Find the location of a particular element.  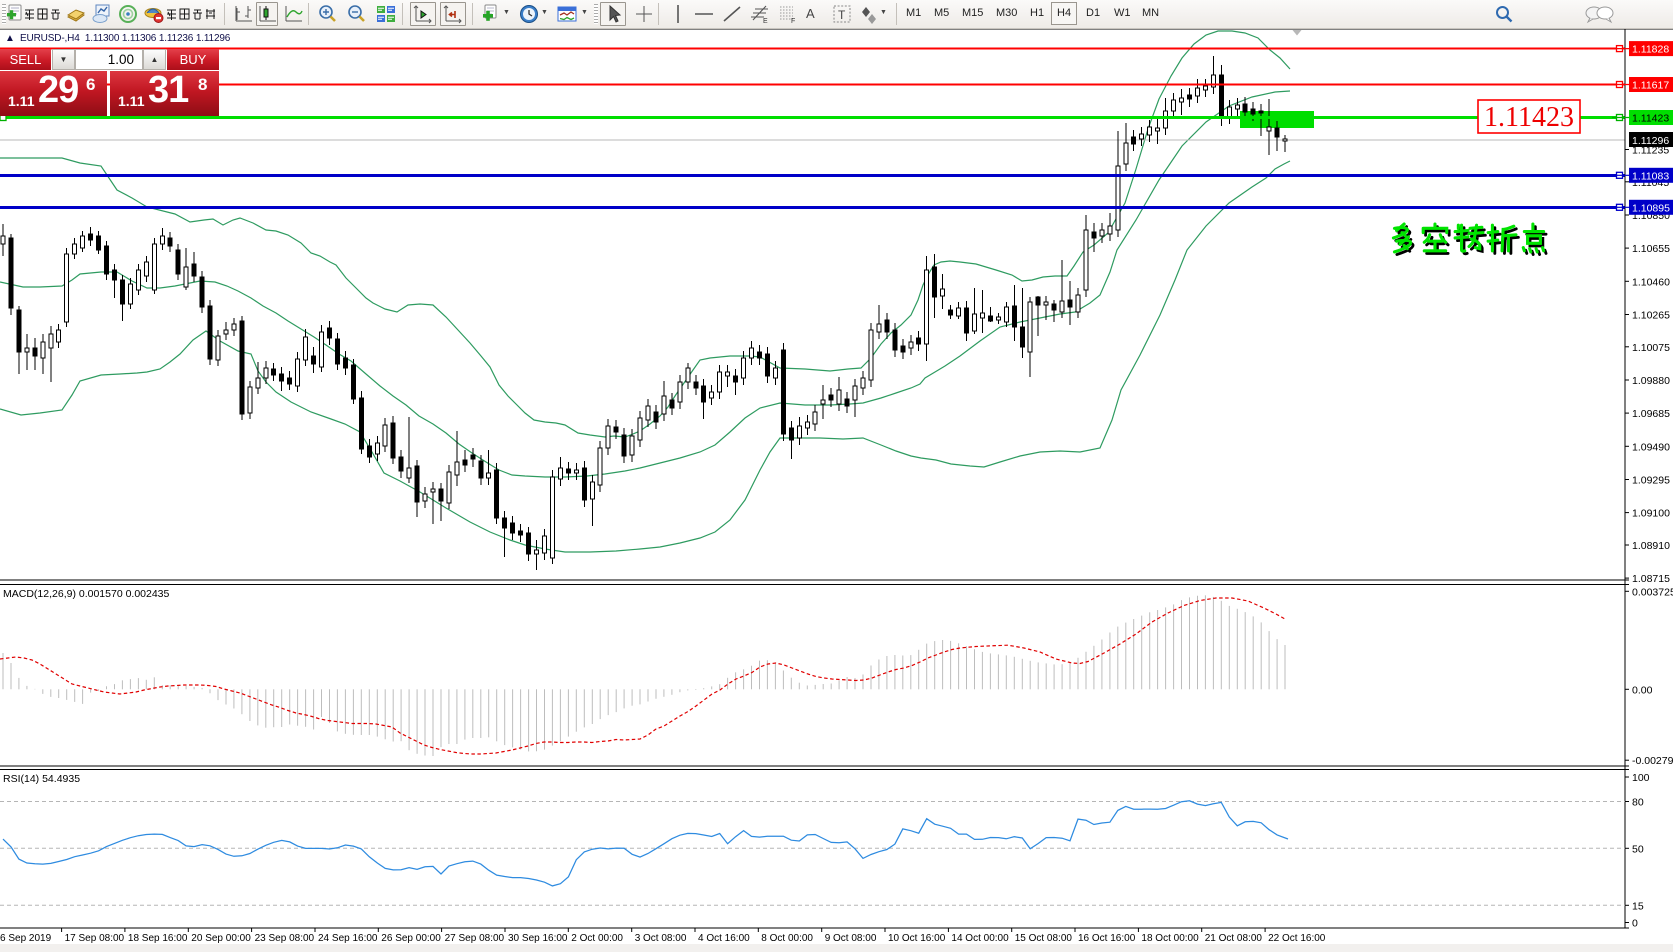

svg-text: 15 is located at coordinates (1638, 906).